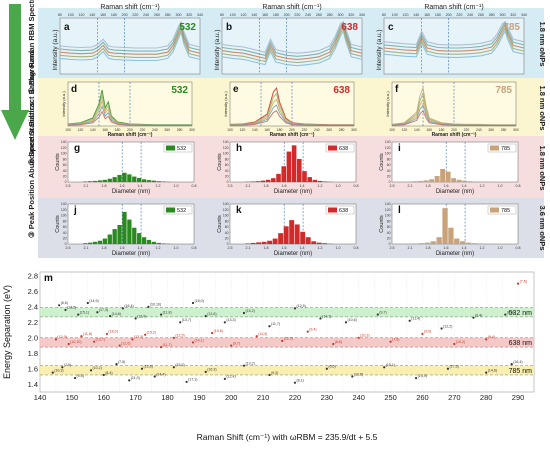 This screenshot has width=550, height=449. Describe the element at coordinates (397, 89) in the screenshot. I see `panel-letter: f` at that location.